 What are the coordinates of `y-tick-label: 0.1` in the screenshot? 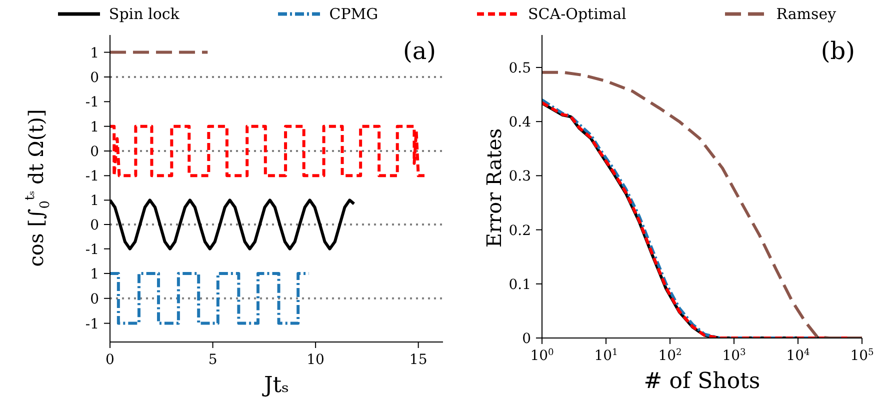 It's located at (519, 284).